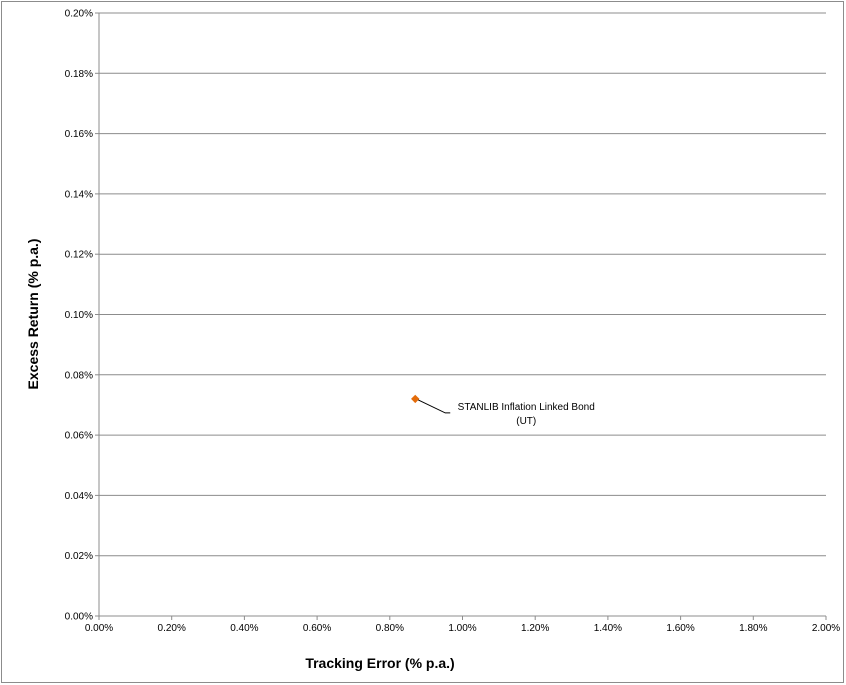  Describe the element at coordinates (535, 628) in the screenshot. I see `x-tick-label: 1.20%` at that location.